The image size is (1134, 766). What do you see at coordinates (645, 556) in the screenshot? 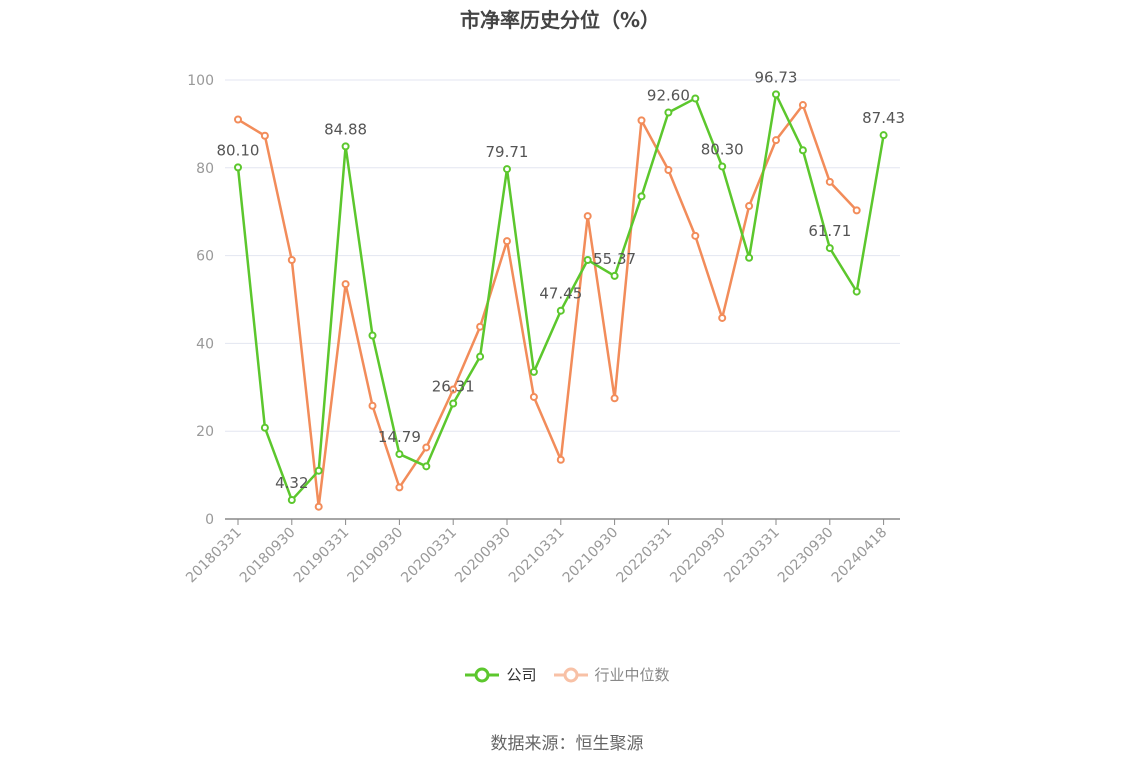
I see `x-tick-label: 20220331` at bounding box center [645, 556].